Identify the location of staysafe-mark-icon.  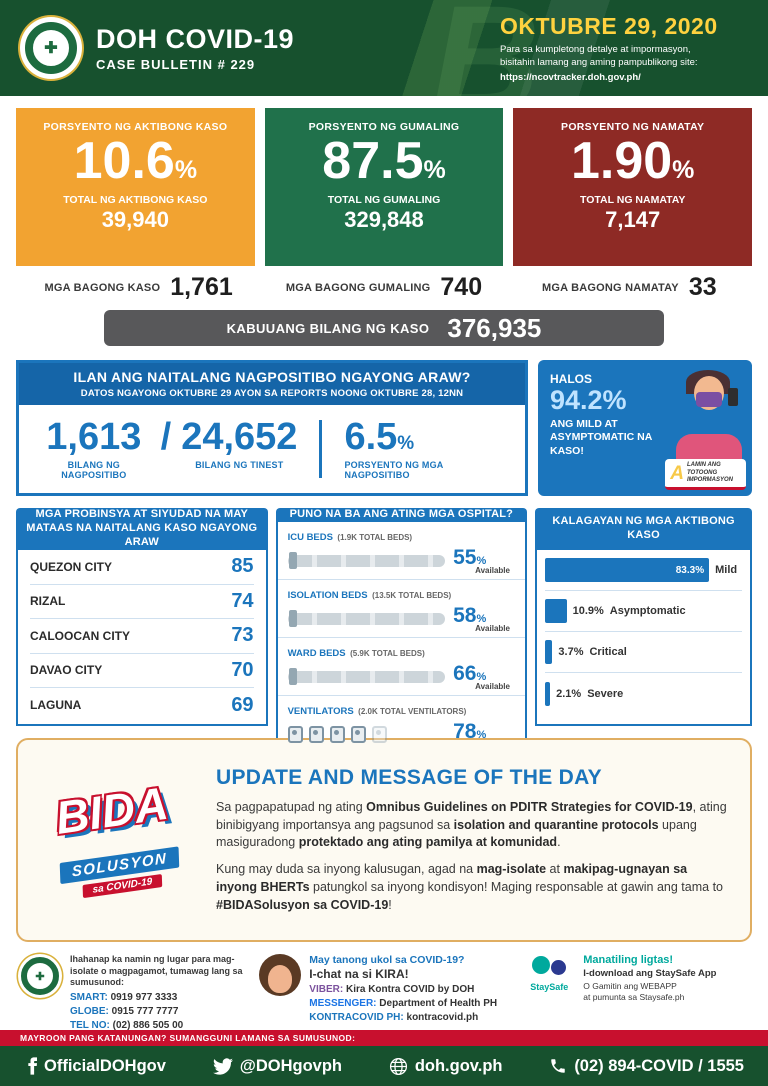
(549, 968).